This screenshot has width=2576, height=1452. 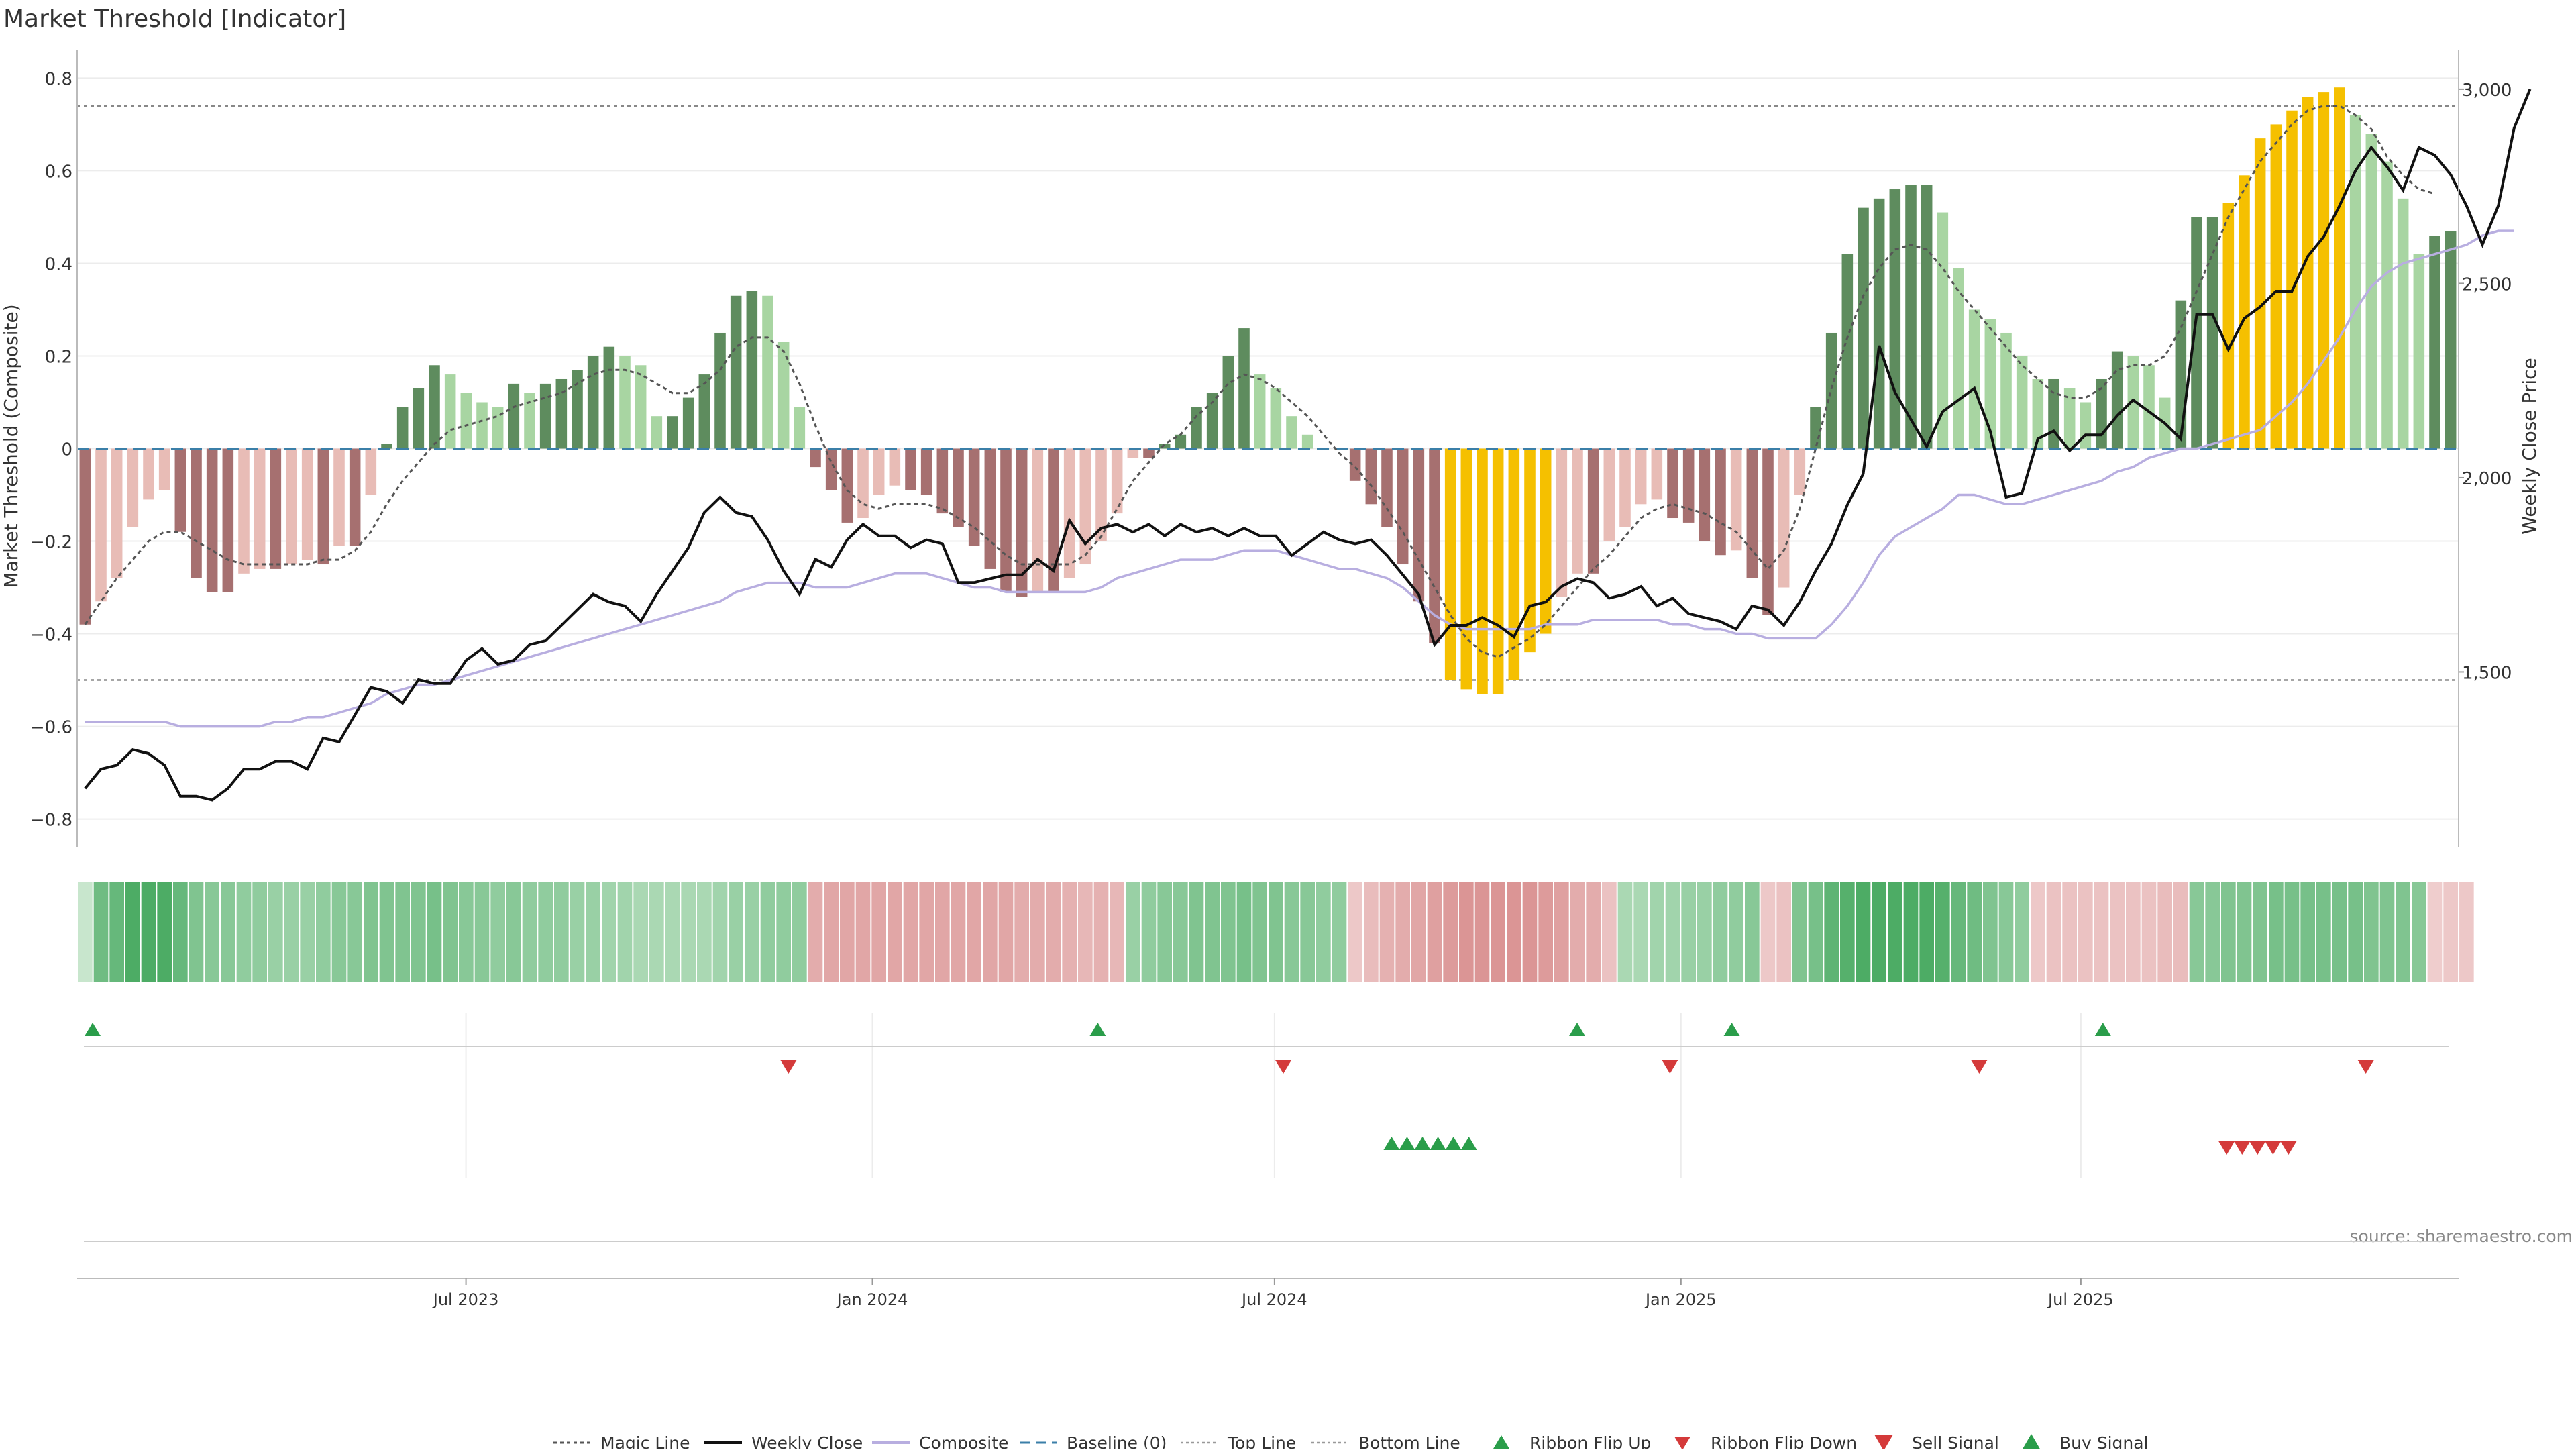 I want to click on legend-key-buy-signal, so click(x=2031, y=1442).